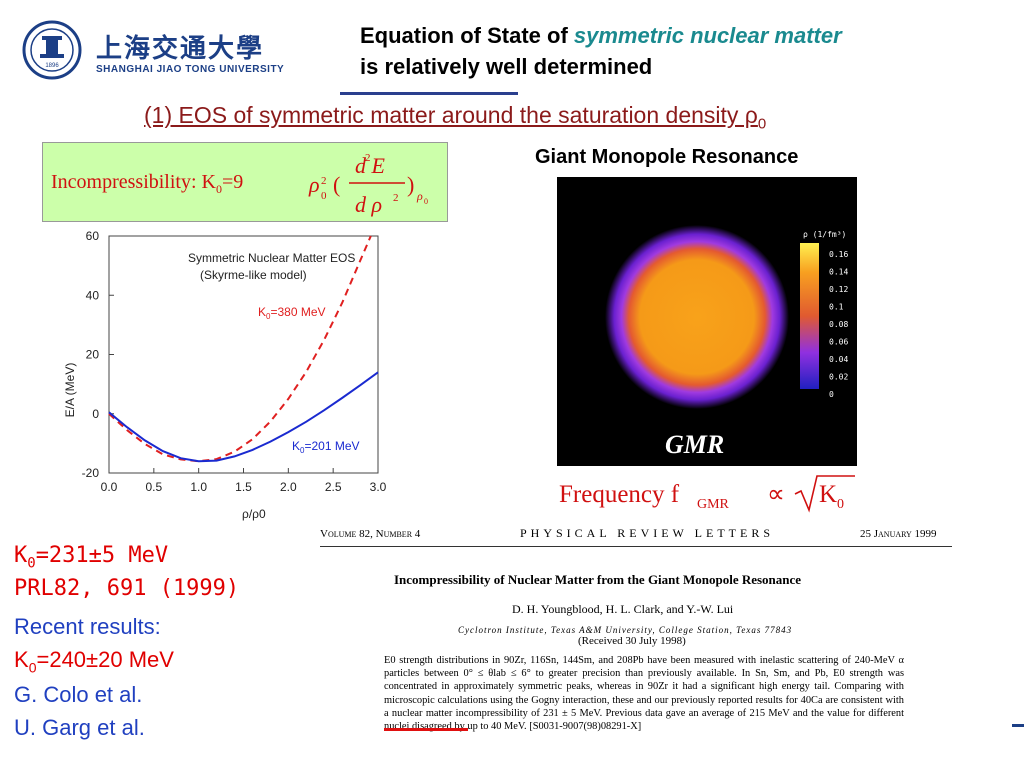 The image size is (1024, 768). I want to click on eos-ytick-label: 60, so click(93, 236).